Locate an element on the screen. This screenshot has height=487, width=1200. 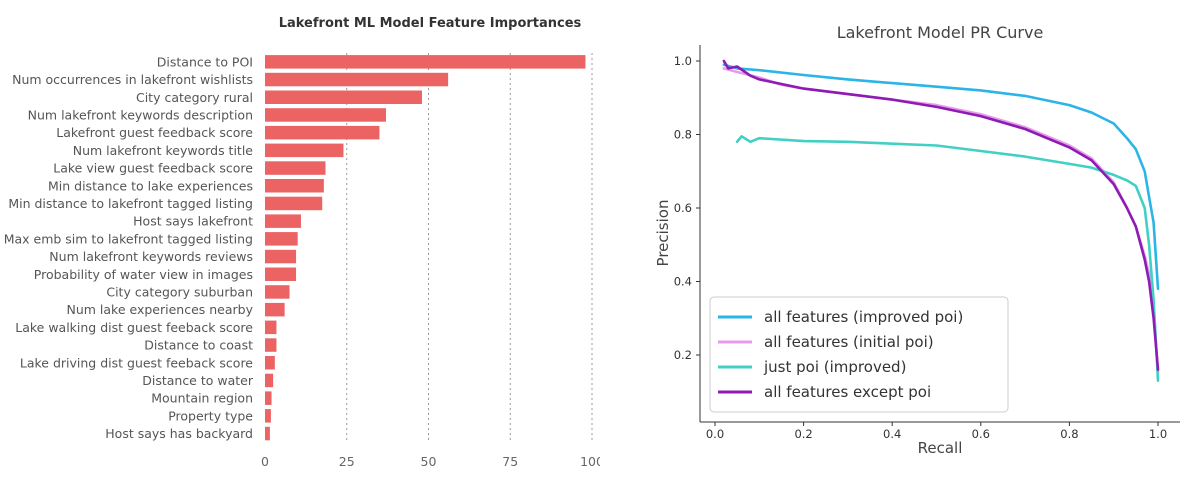
feature-label: City category rural is located at coordinates (194, 97).